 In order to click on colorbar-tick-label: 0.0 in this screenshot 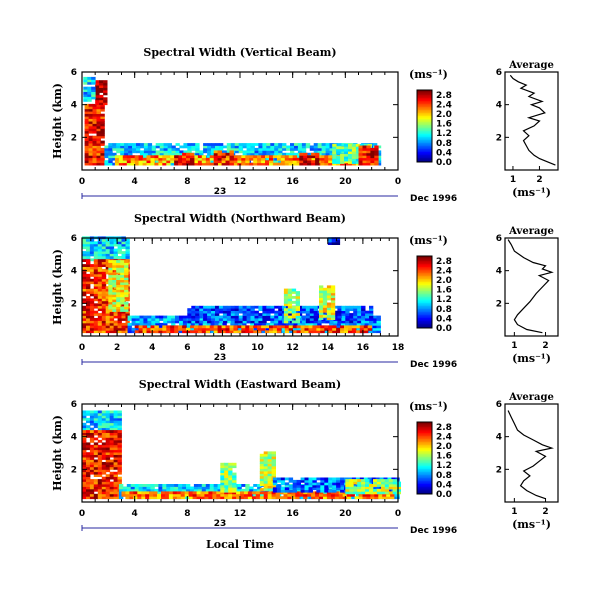, I will do `click(444, 163)`.